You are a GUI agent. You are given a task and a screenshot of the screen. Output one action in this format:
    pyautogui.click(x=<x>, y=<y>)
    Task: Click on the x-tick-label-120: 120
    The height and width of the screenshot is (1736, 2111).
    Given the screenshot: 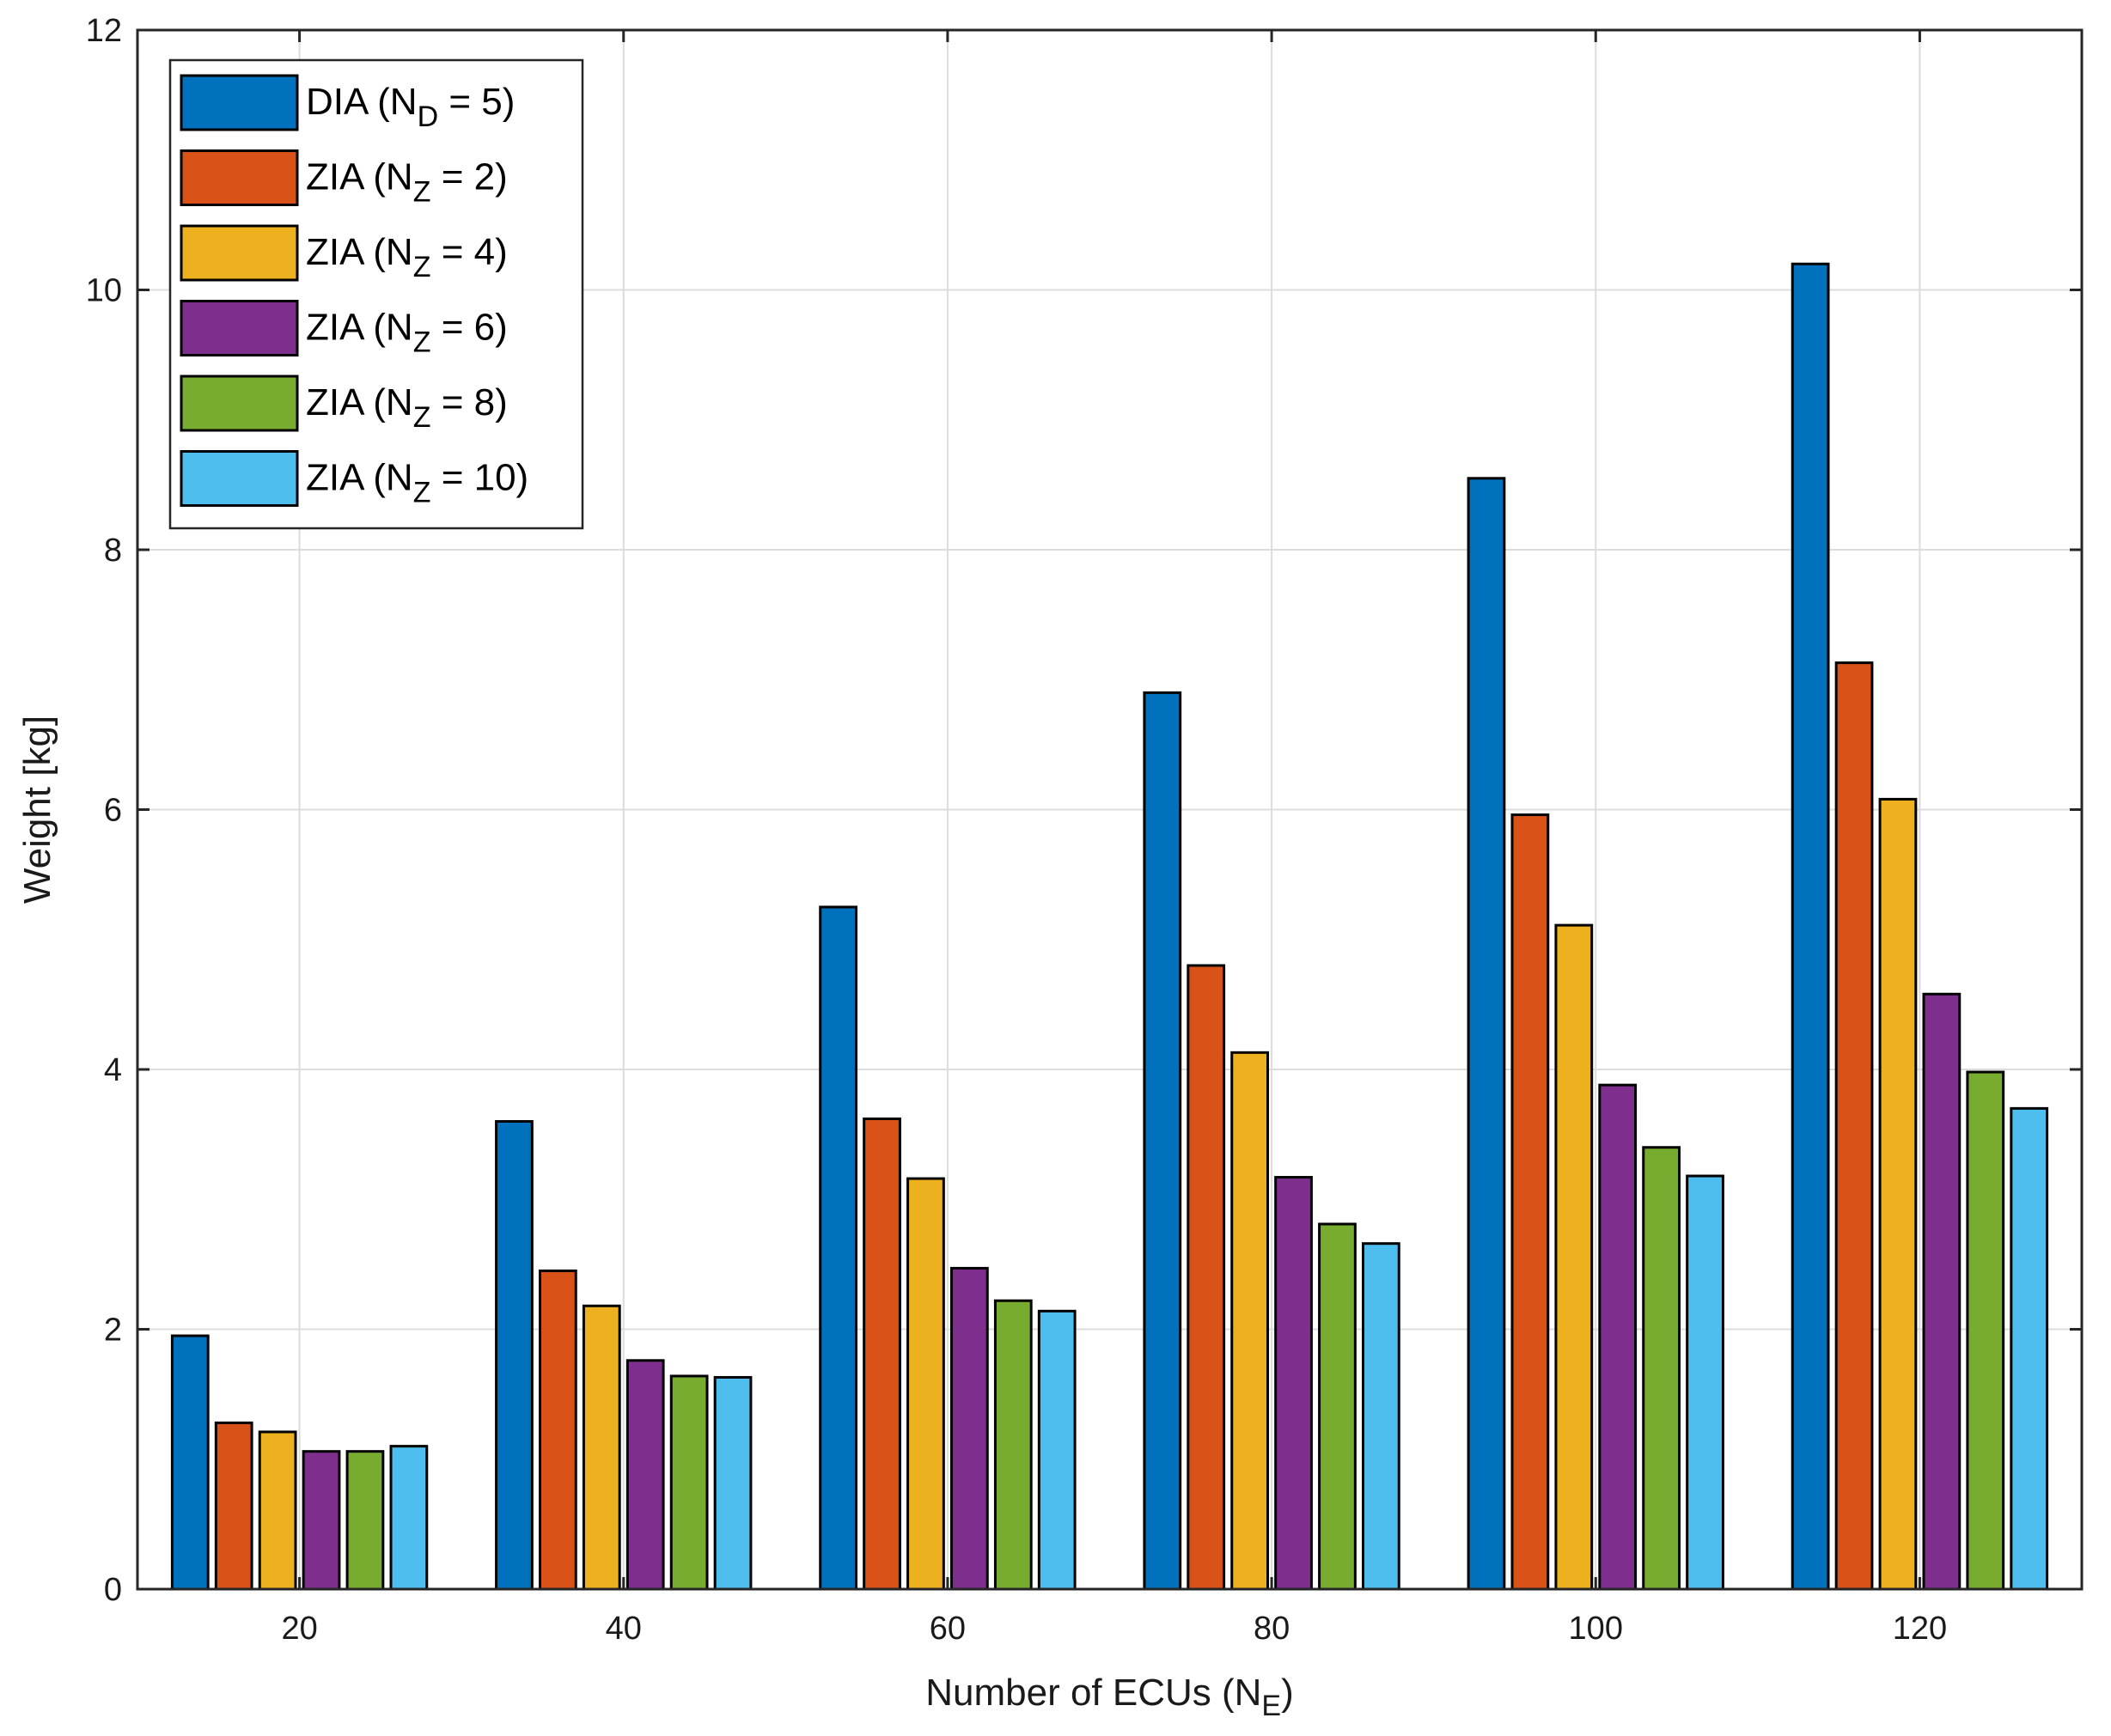 What is the action you would take?
    pyautogui.click(x=1920, y=1629)
    